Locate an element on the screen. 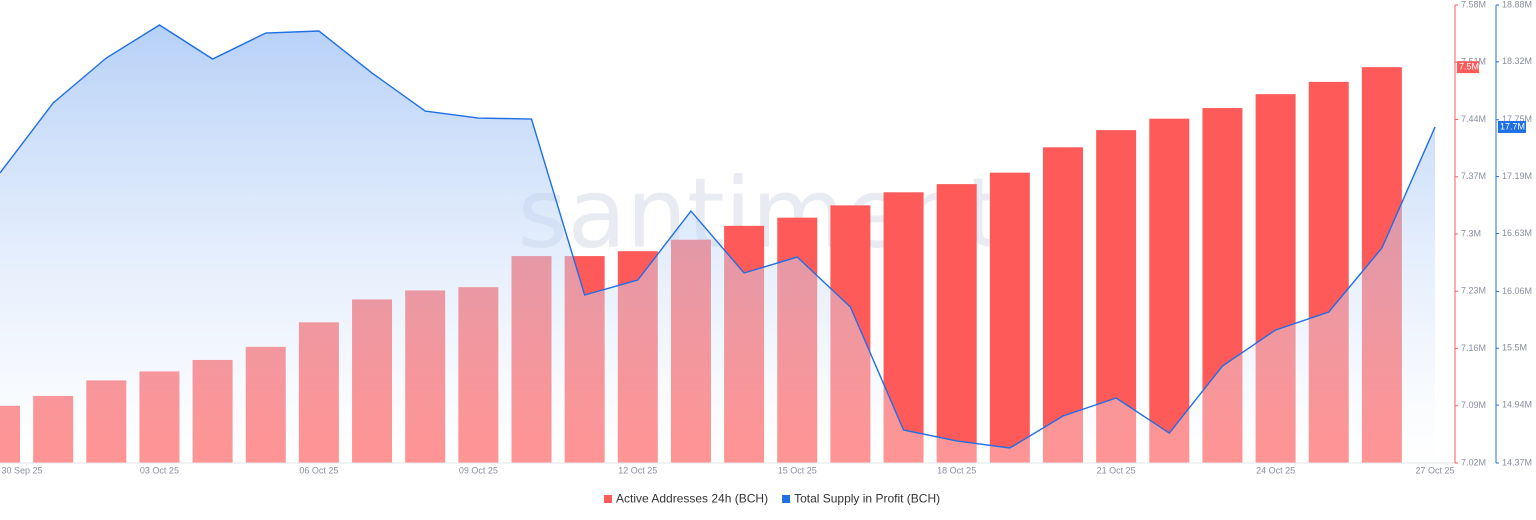 This screenshot has width=1536, height=520. y-tick-label: 7.44M is located at coordinates (1473, 119).